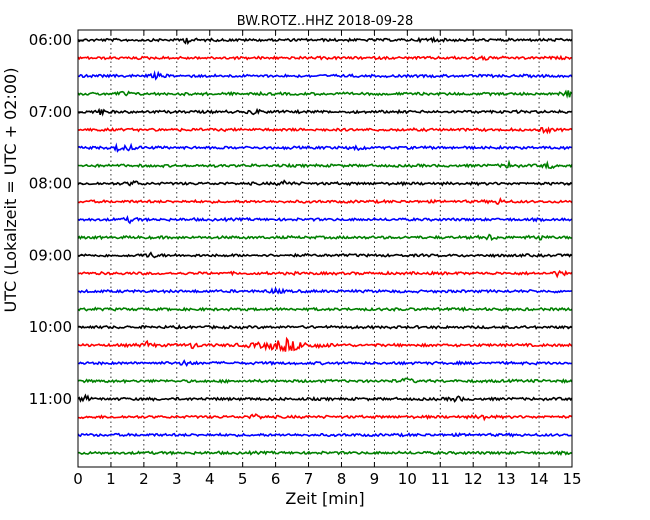  Describe the element at coordinates (111, 479) in the screenshot. I see `x-tick-label: 1` at that location.